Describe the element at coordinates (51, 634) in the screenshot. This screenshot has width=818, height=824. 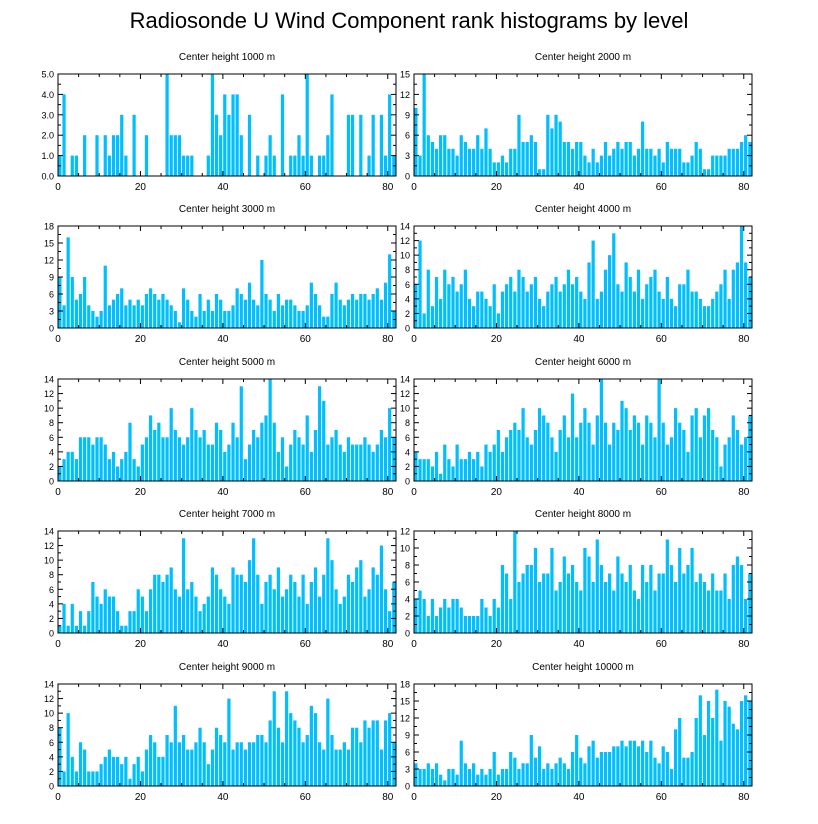
I see `y-tick-label: 0` at that location.